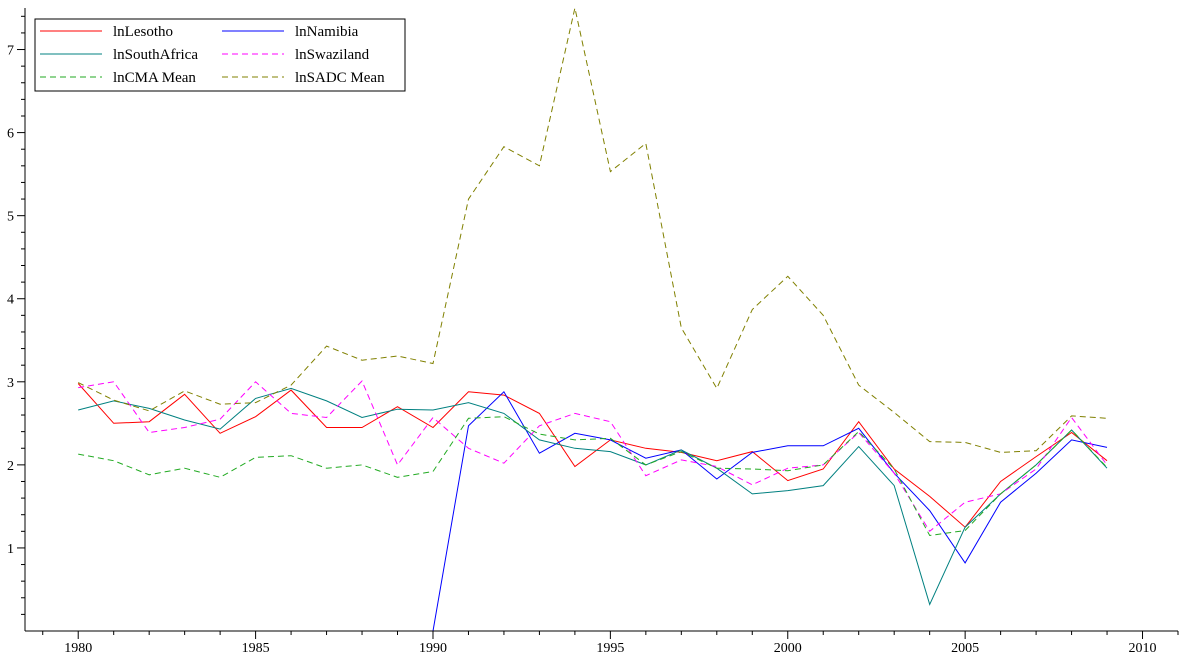 The height and width of the screenshot is (659, 1180). What do you see at coordinates (788, 648) in the screenshot?
I see `x-tick-label: 2000` at bounding box center [788, 648].